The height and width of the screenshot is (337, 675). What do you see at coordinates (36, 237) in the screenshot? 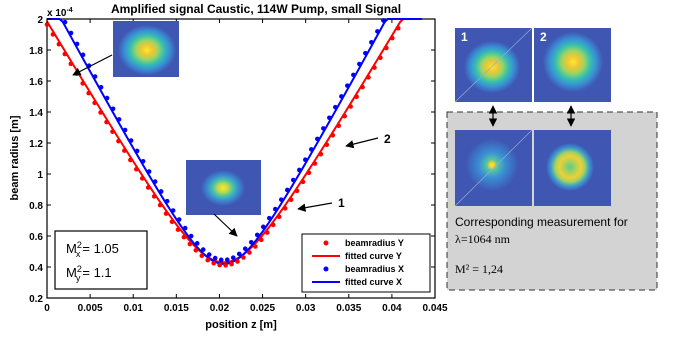
I see `y-tick-label: 0.6` at bounding box center [36, 237].